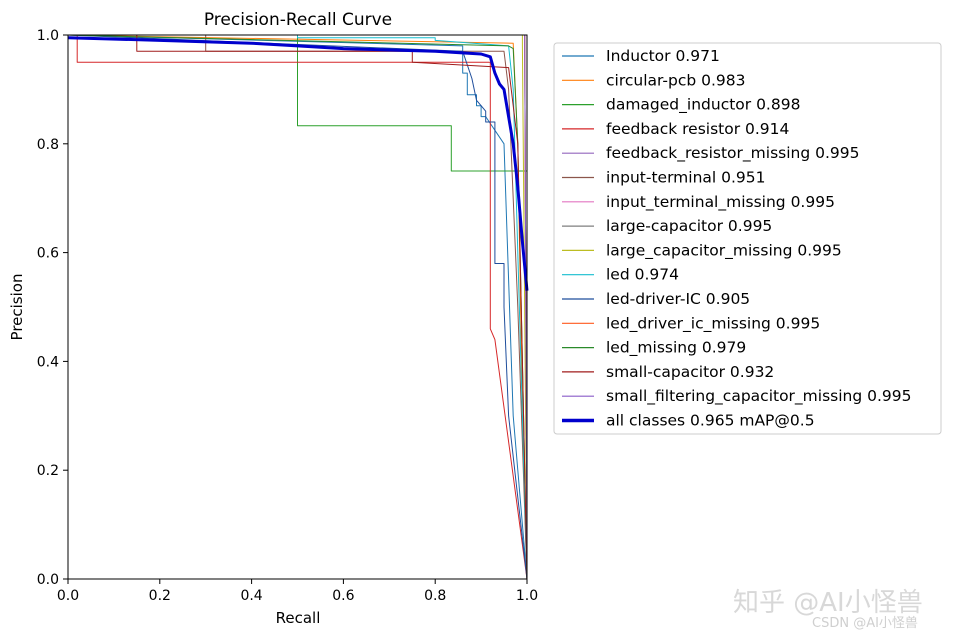 The width and height of the screenshot is (962, 635). What do you see at coordinates (703, 105) in the screenshot?
I see `legend-label: damaged_inductor 0.898` at bounding box center [703, 105].